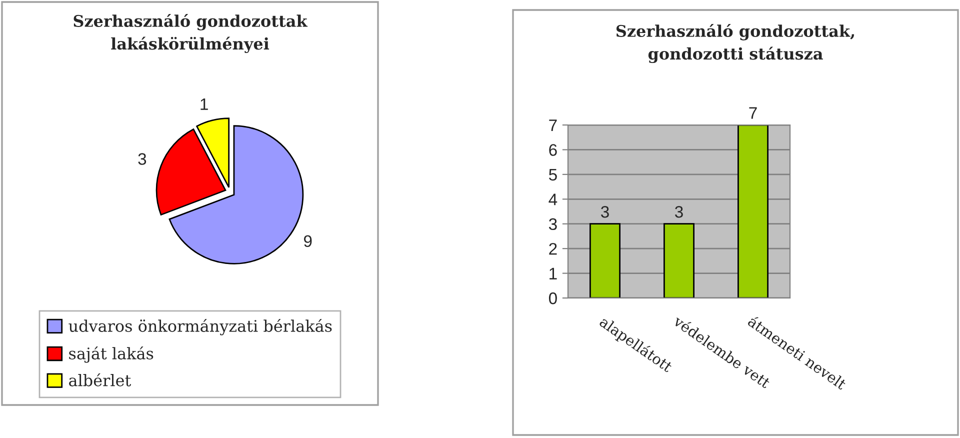 The height and width of the screenshot is (438, 960). What do you see at coordinates (553, 150) in the screenshot?
I see `y-tick-label: 6` at bounding box center [553, 150].